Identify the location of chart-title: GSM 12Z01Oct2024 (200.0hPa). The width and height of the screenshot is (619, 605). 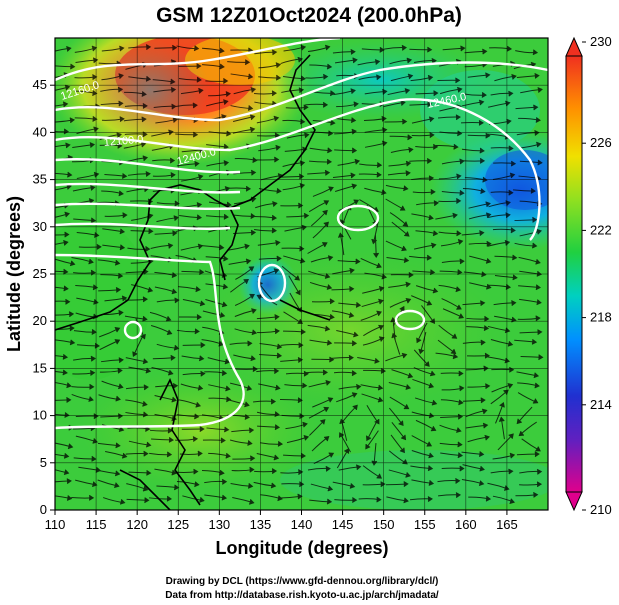
(309, 15).